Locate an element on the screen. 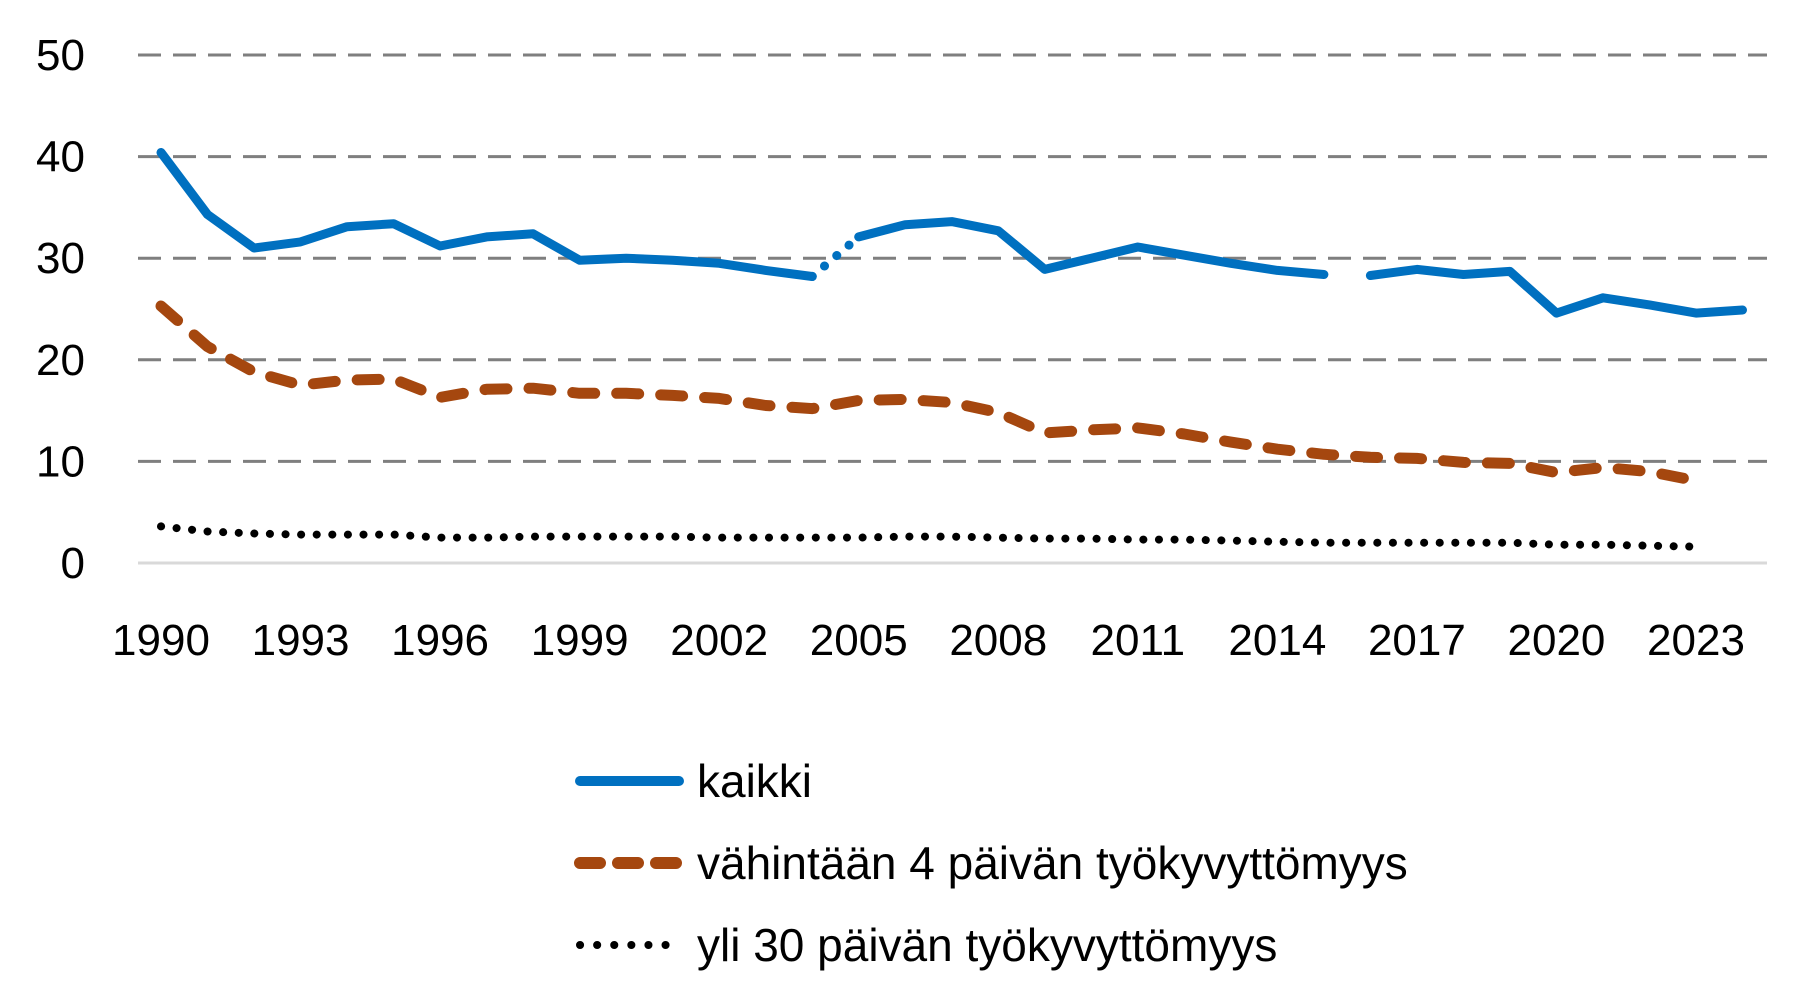  legend-item-4-days: vähintään 4 päivän työkyvyttömyys is located at coordinates (990, 863).